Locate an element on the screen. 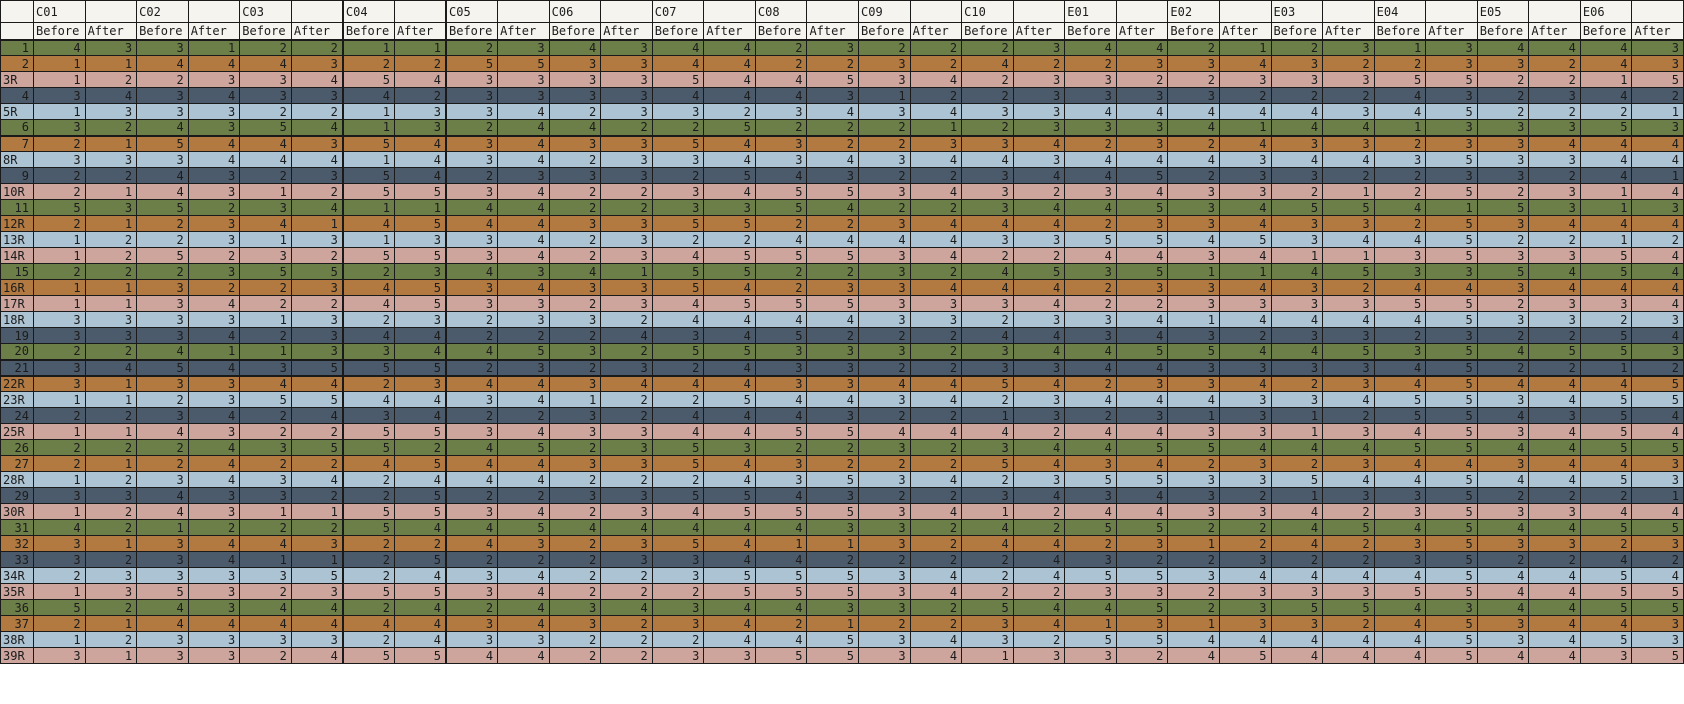  row-header: 25R is located at coordinates (17, 431).